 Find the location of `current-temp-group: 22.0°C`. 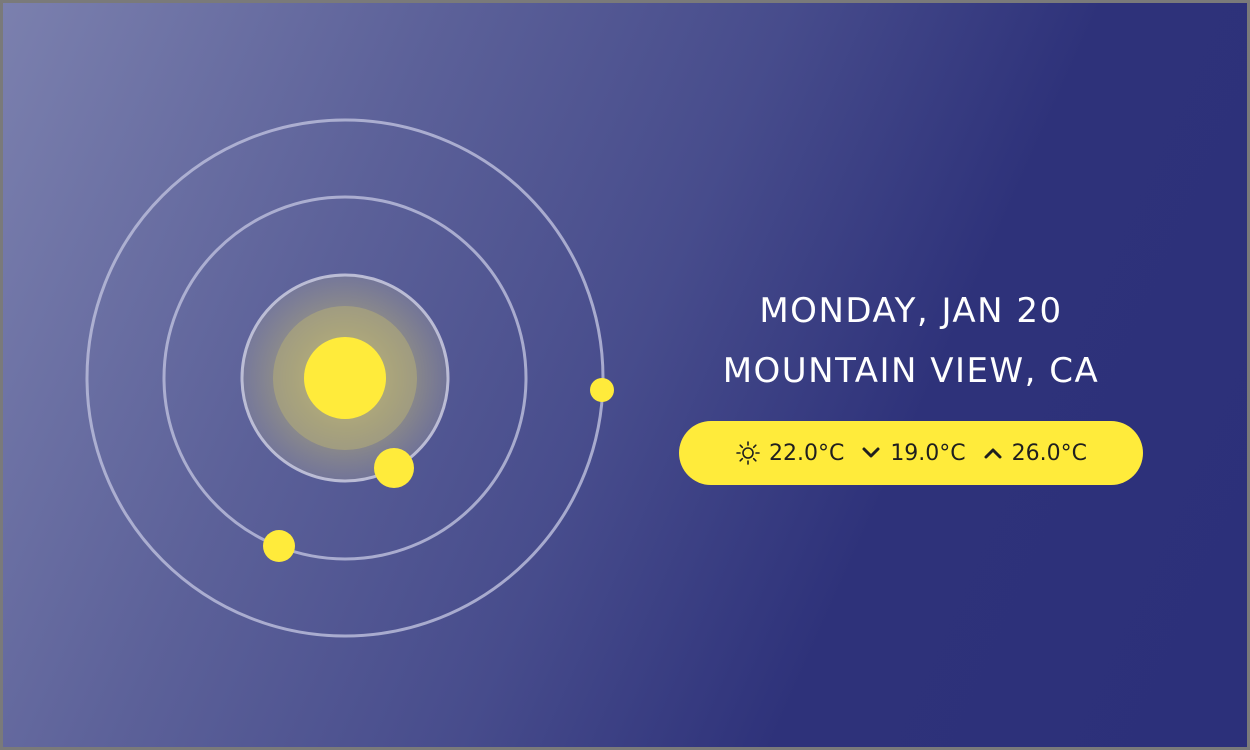

current-temp-group: 22.0°C is located at coordinates (789, 453).